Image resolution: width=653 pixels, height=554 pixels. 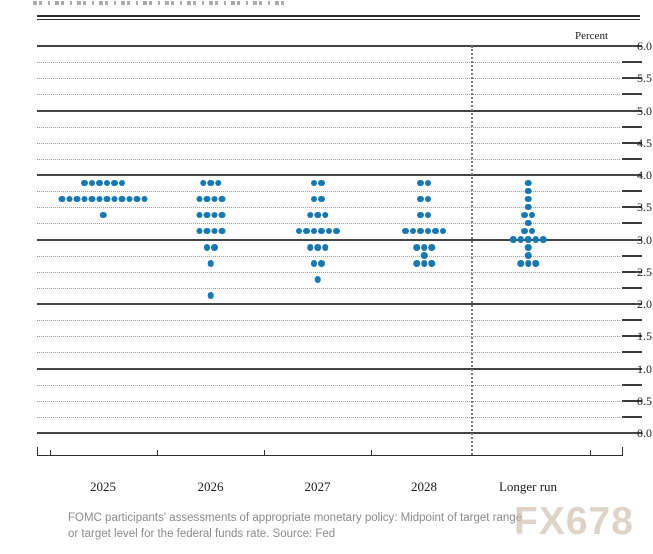 I want to click on dot-row-2028-2.875, so click(x=424, y=247).